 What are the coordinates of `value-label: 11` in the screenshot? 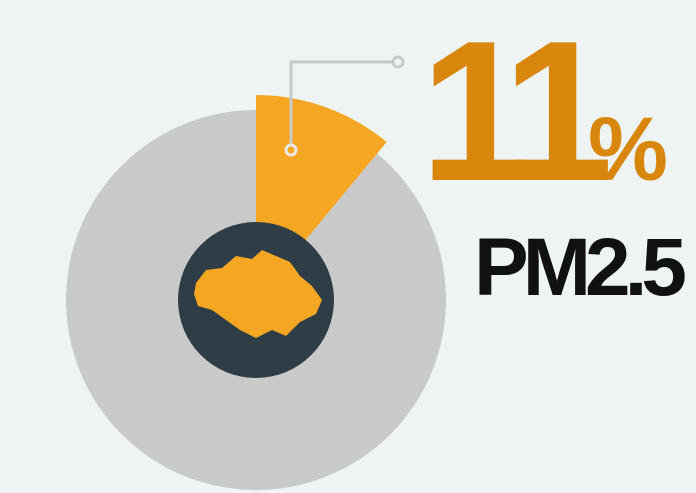 It's located at (514, 111).